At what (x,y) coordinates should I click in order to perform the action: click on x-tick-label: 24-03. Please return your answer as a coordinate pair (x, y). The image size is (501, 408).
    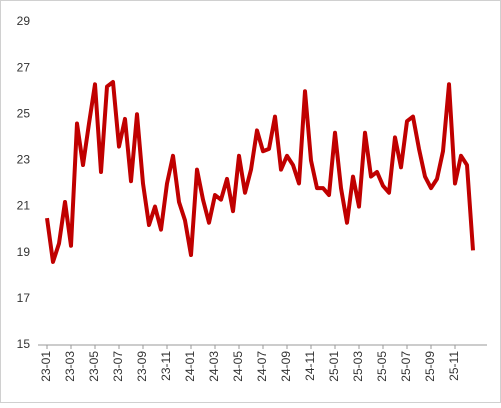
    Looking at the image, I should click on (214, 366).